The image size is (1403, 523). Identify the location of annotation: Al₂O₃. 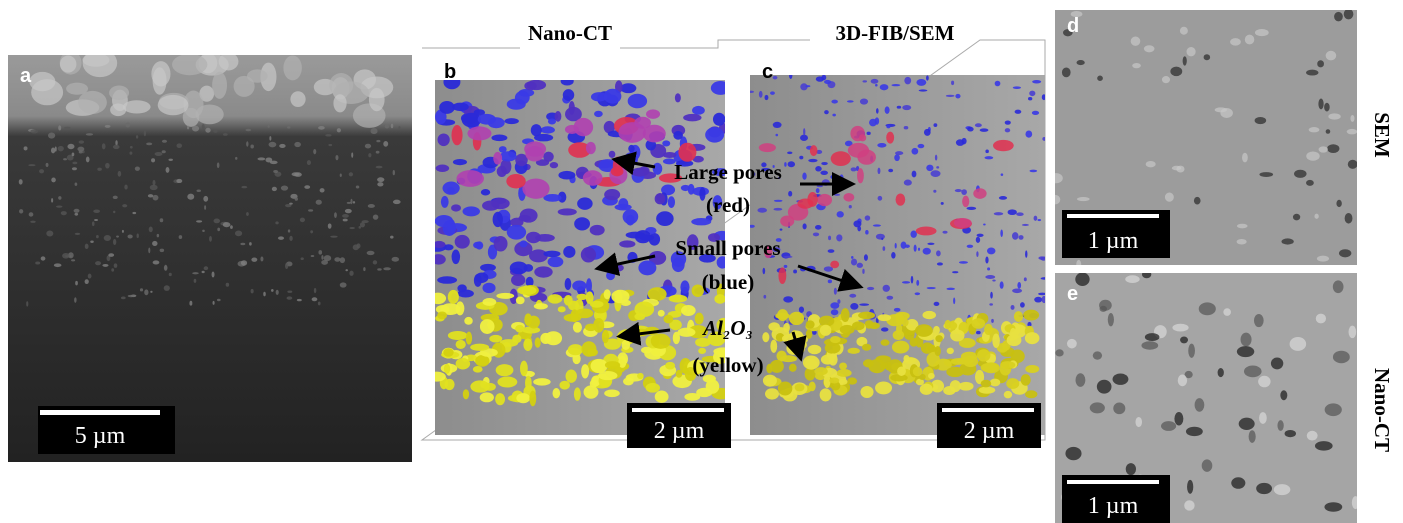
(727, 328).